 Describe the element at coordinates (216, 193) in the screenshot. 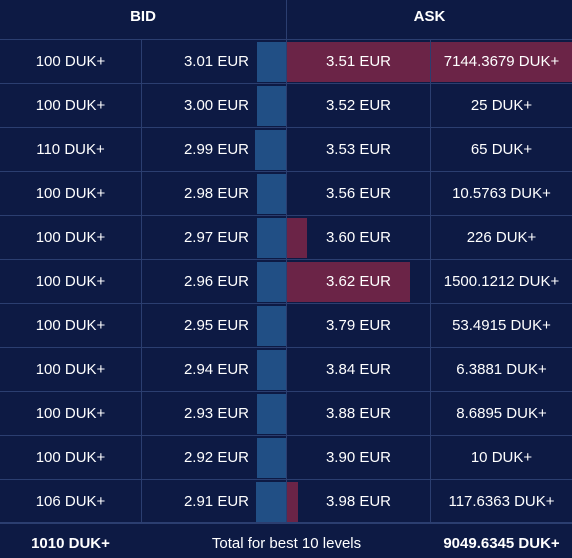

I see `bid-price: 2.98 EUR` at that location.